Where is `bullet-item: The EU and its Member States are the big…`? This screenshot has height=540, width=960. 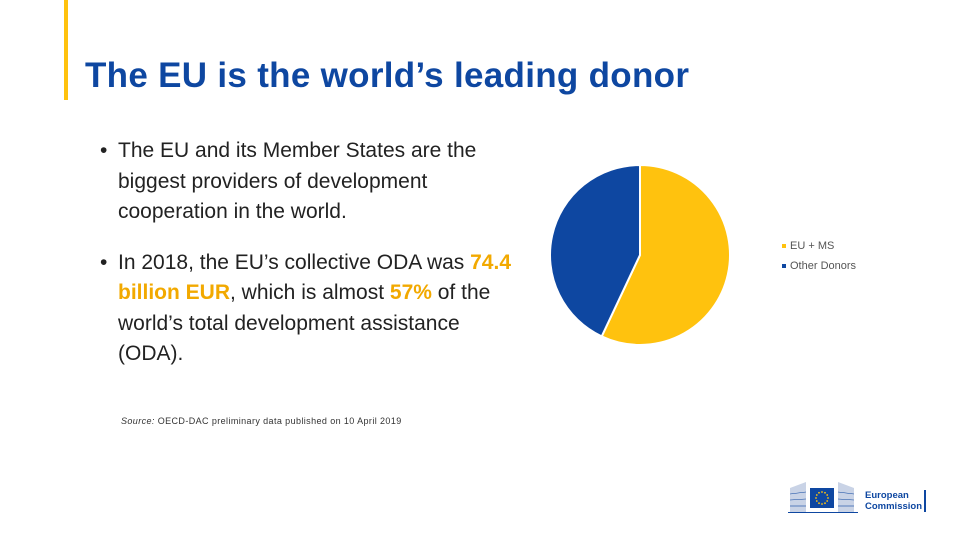 bullet-item: The EU and its Member States are the big… is located at coordinates (310, 182).